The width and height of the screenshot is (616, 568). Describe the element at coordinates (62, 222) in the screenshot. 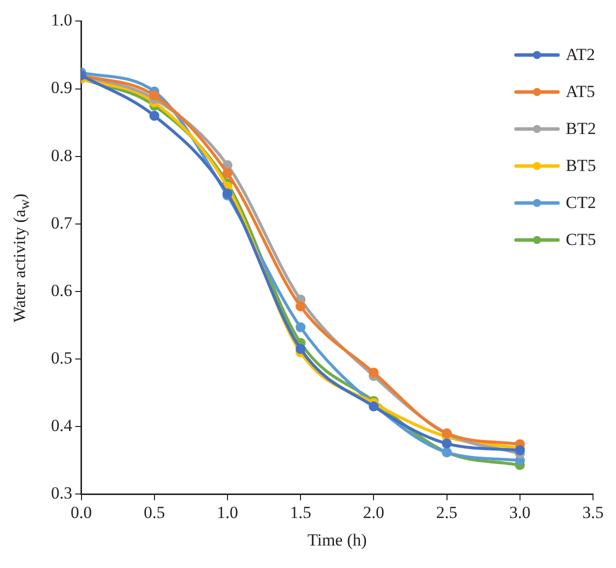

I see `y-tick-label: 0.7` at that location.